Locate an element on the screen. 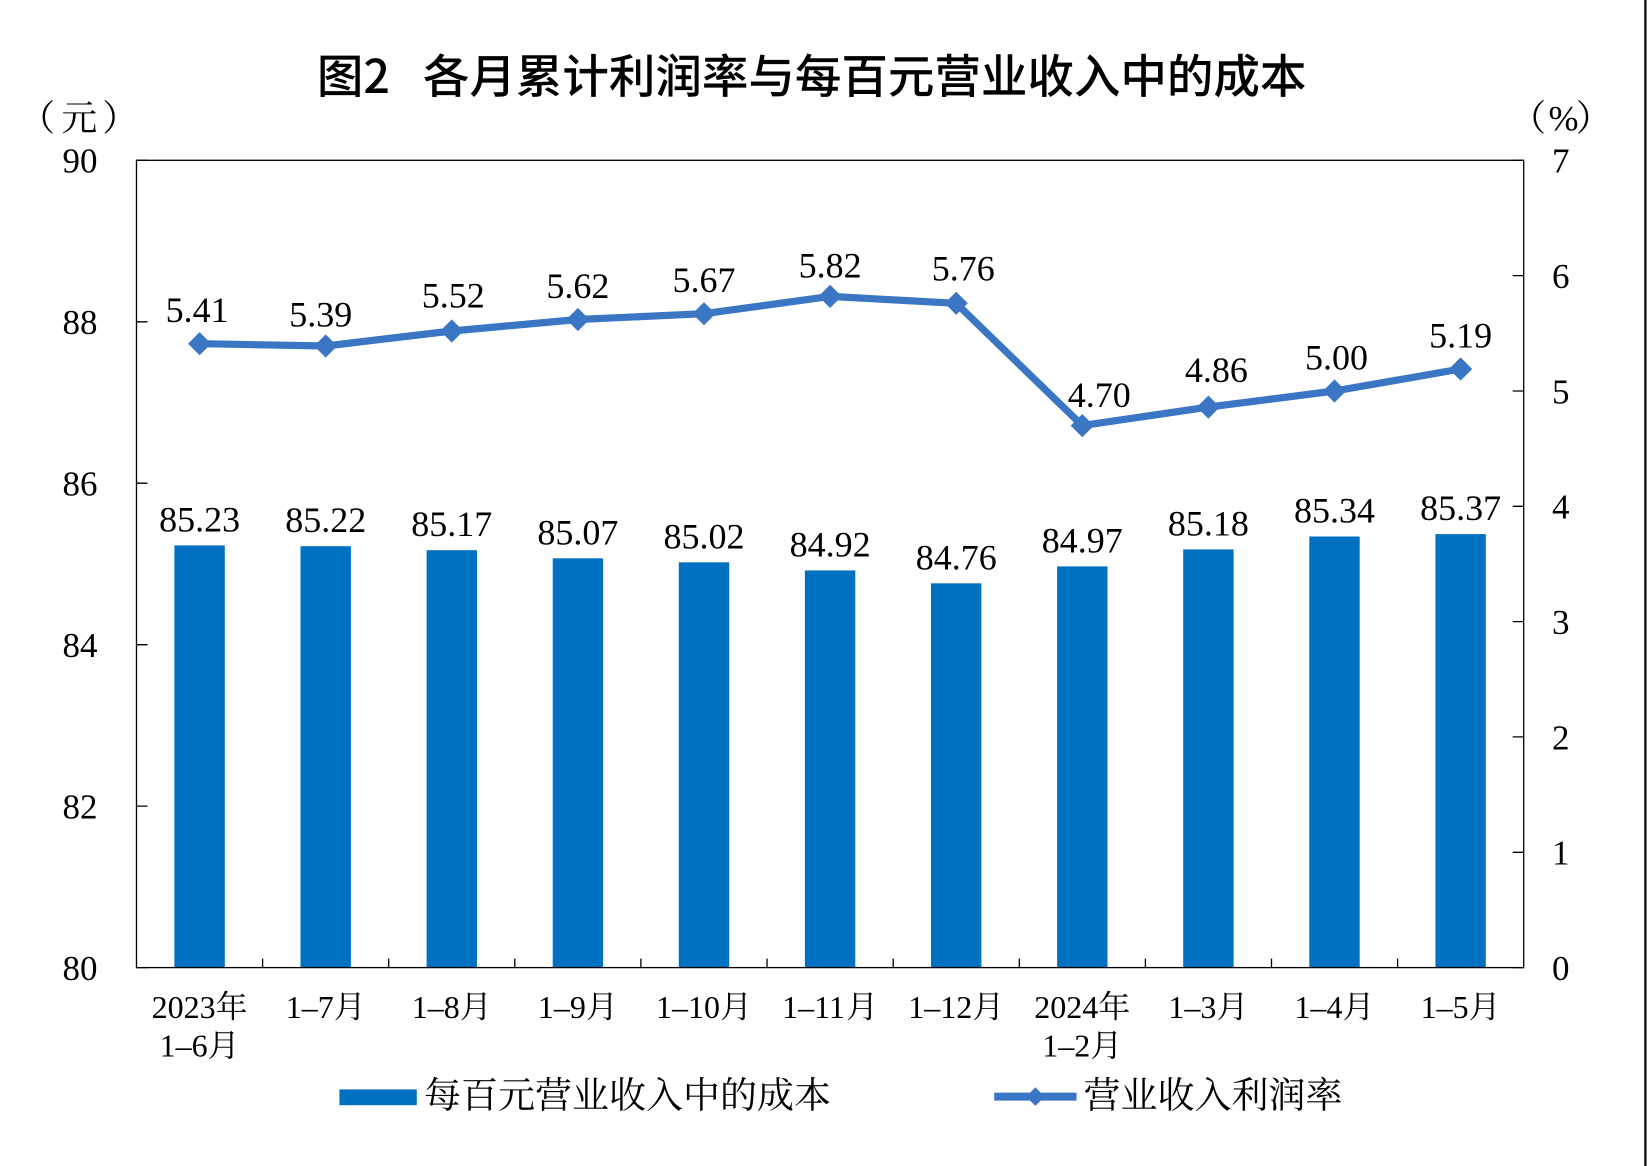 This screenshot has width=1647, height=1166. svg-text: 1–3 is located at coordinates (1192, 1007).